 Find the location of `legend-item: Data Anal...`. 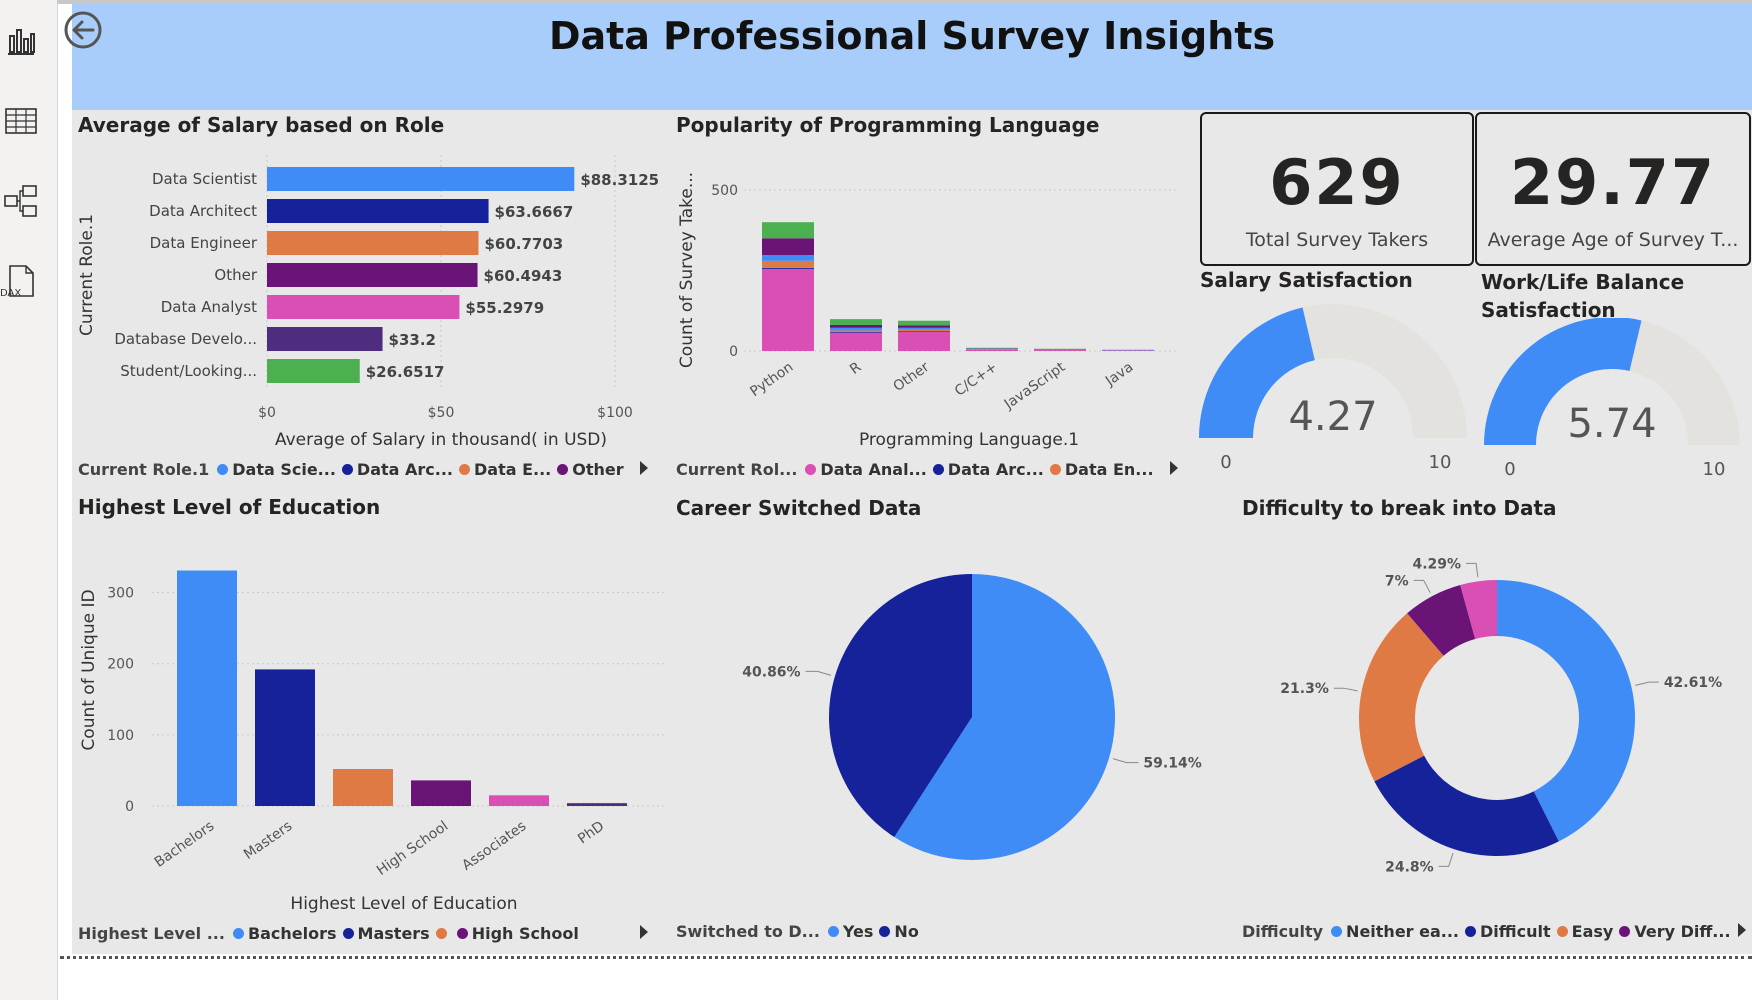

legend-item: Data Anal... is located at coordinates (866, 469).